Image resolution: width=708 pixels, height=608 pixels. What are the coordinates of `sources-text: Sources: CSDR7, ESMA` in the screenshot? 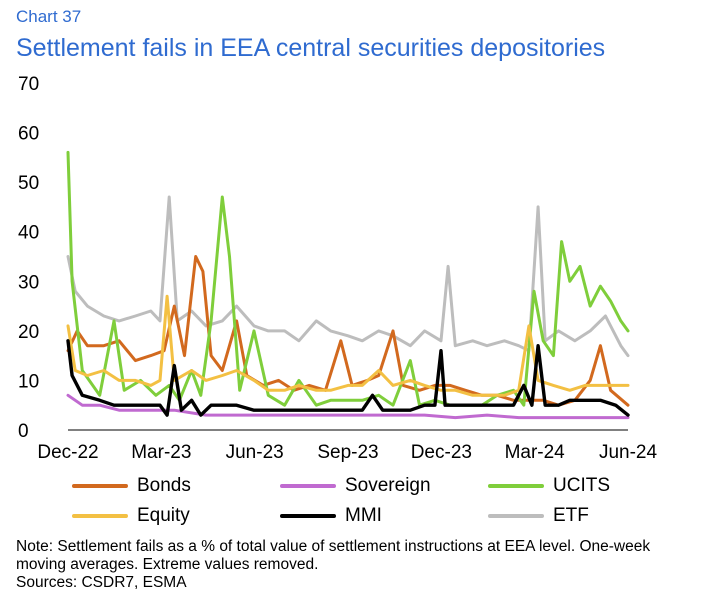 It's located at (101, 582).